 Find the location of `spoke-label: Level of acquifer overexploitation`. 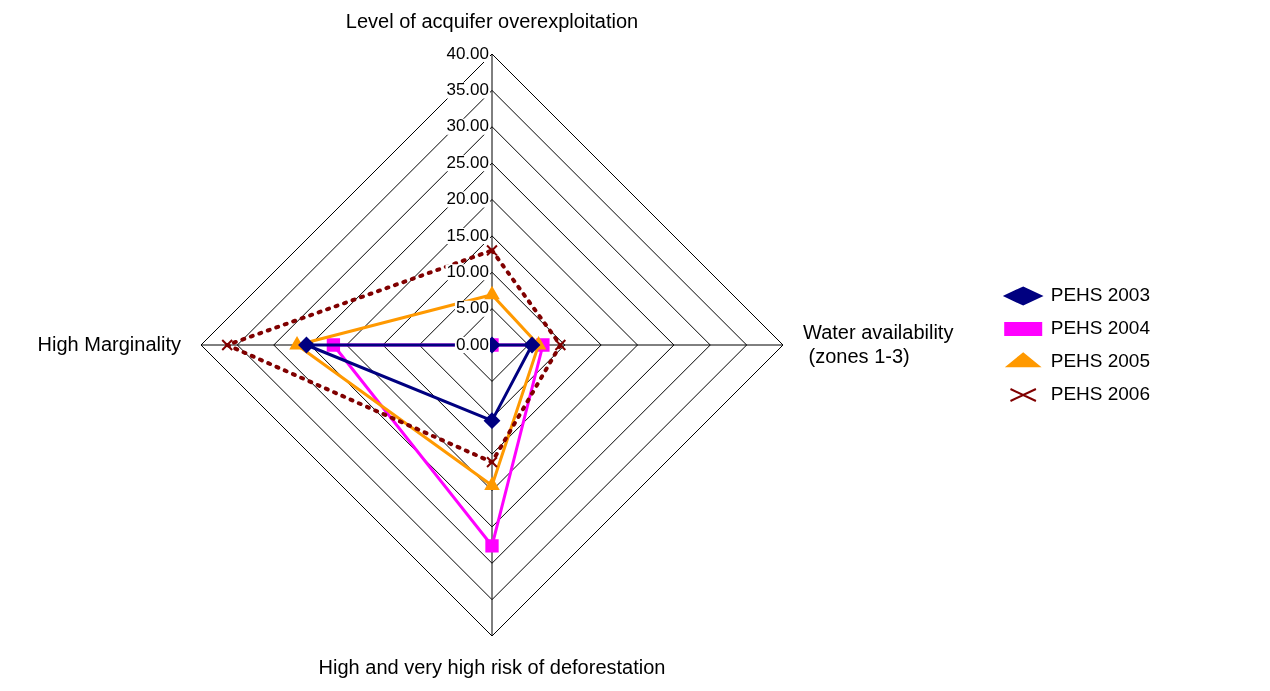

spoke-label: Level of acquifer overexploitation is located at coordinates (492, 20).